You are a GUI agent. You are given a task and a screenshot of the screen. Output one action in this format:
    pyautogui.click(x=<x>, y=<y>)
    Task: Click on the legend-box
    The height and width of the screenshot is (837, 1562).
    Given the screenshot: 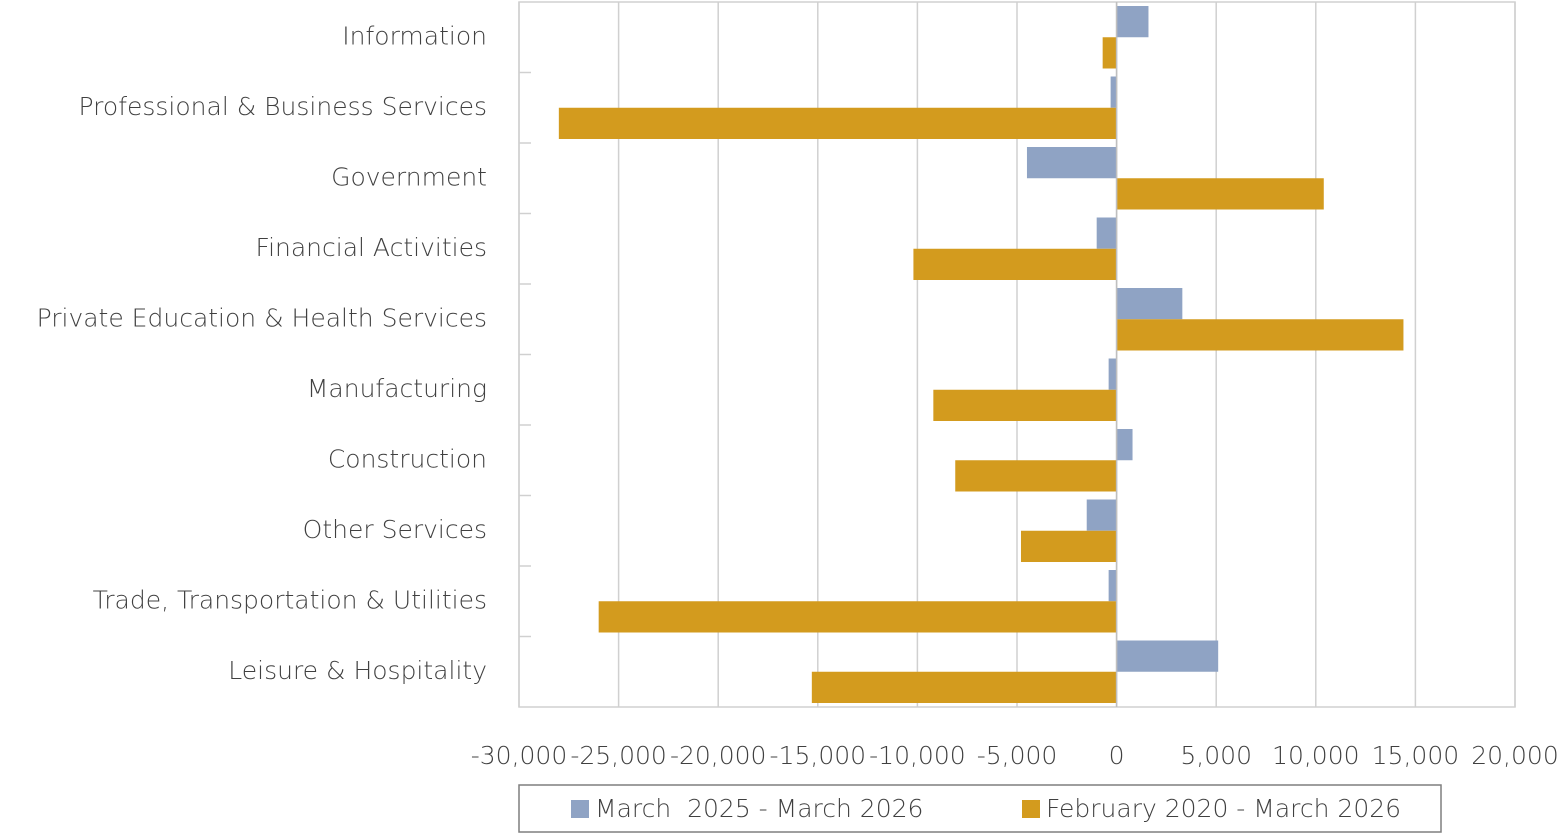 What is the action you would take?
    pyautogui.click(x=980, y=808)
    